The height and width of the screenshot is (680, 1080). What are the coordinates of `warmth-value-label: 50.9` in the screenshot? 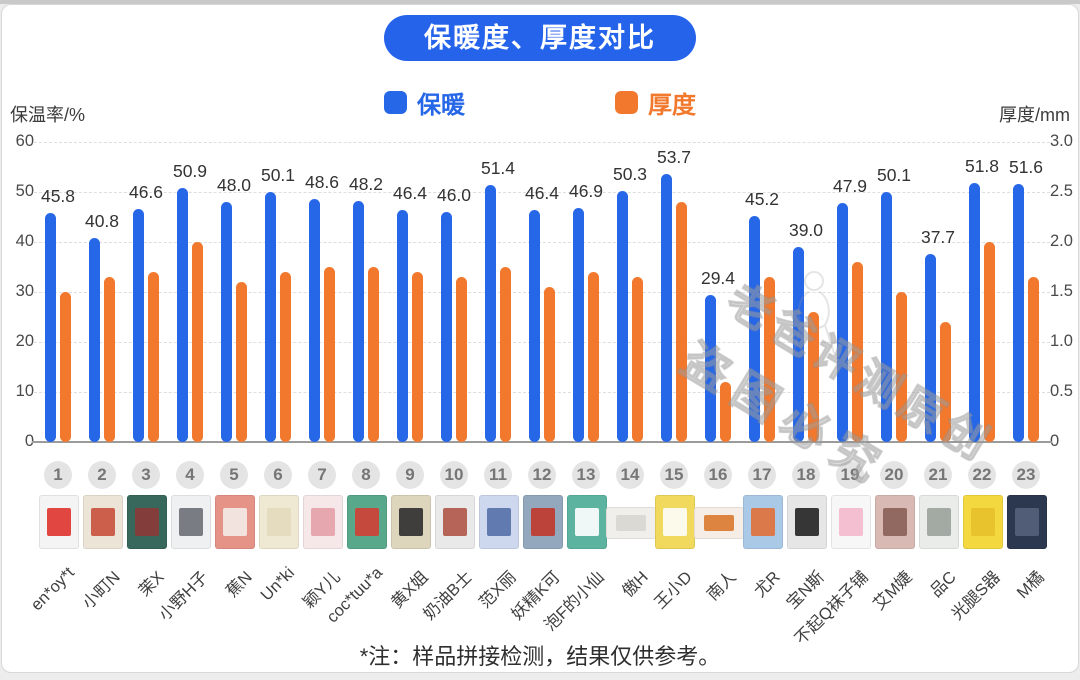 It's located at (190, 170).